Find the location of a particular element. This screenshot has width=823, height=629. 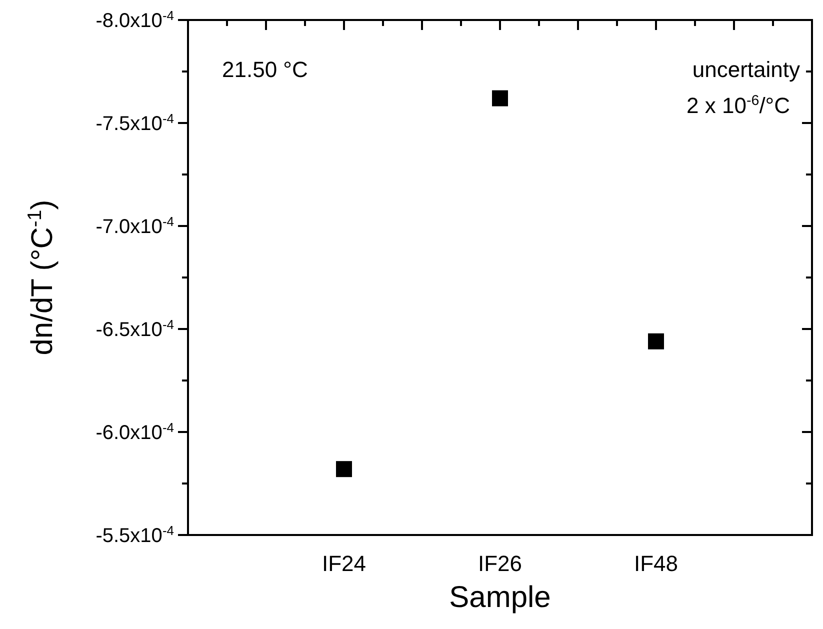

x-axis-title: Sample is located at coordinates (500, 597).